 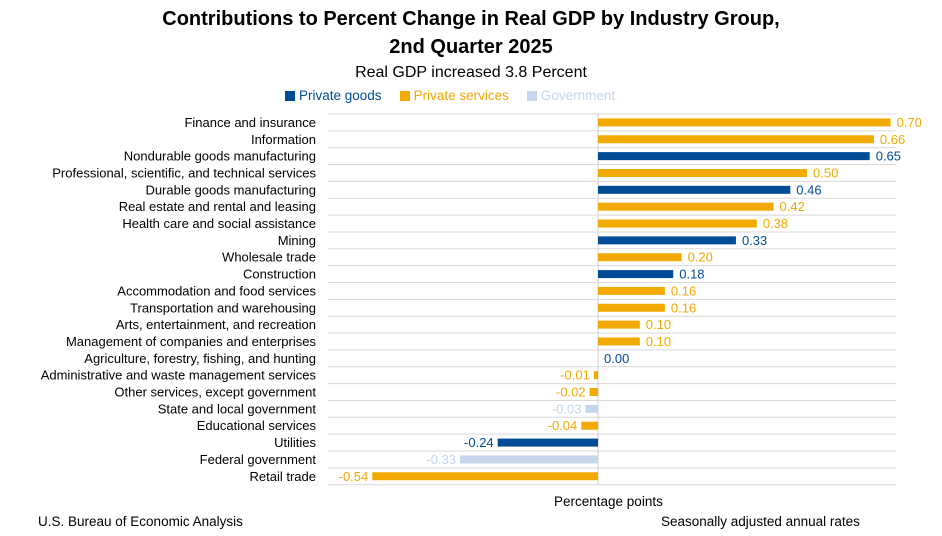 I want to click on category-label: Retail trade, so click(x=283, y=476).